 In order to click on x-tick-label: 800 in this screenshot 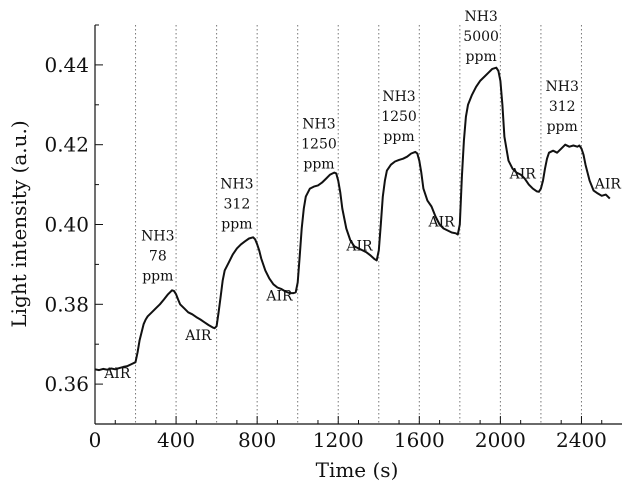, I will do `click(257, 440)`.